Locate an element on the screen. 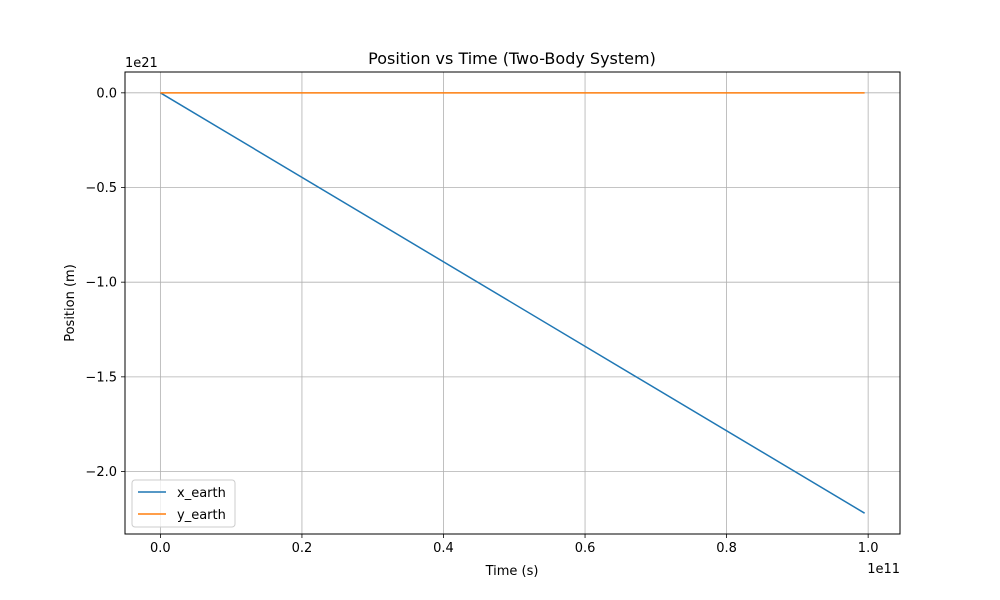 This screenshot has width=1000, height=600. x-offset-text: 1e11 is located at coordinates (883, 569).